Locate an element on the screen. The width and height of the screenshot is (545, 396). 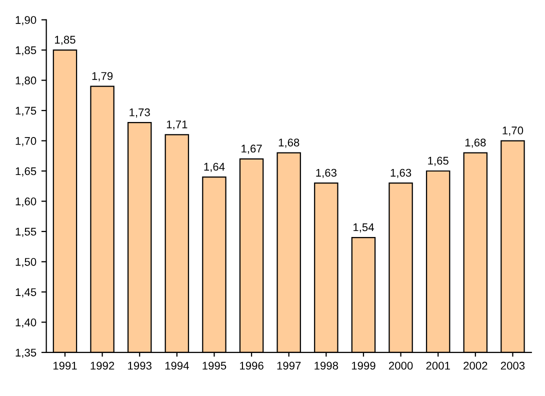
x-tick-label: 1995 is located at coordinates (214, 366).